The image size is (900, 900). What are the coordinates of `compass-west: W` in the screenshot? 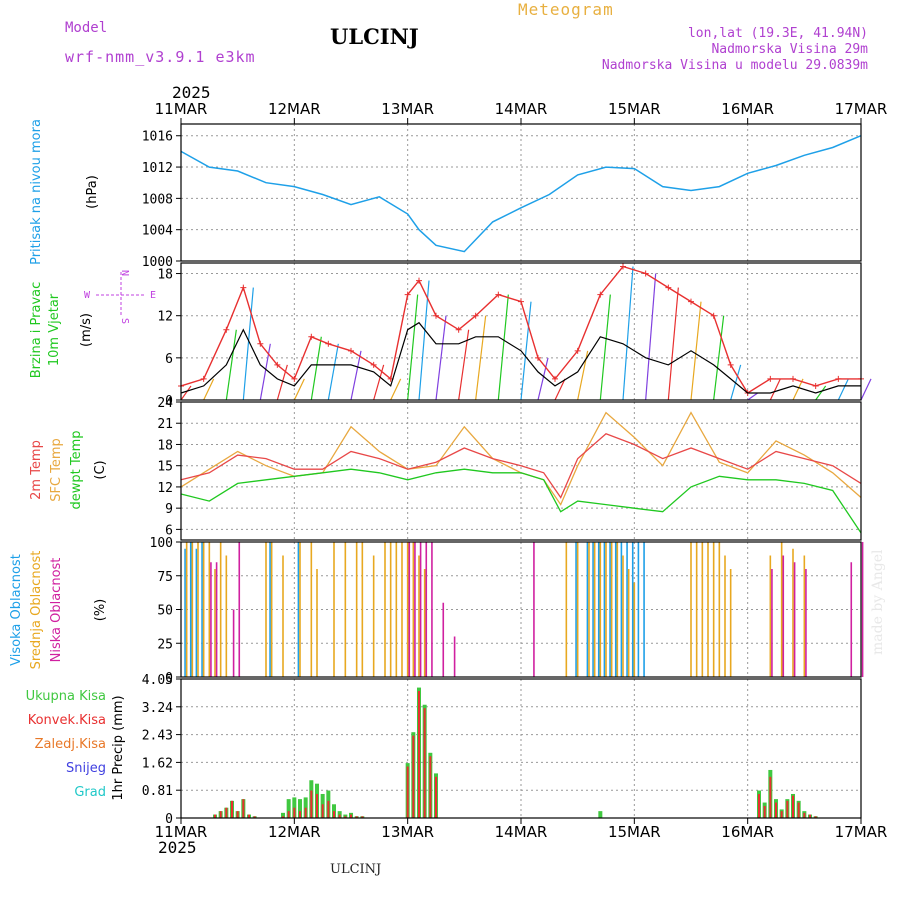 It's located at (87, 295).